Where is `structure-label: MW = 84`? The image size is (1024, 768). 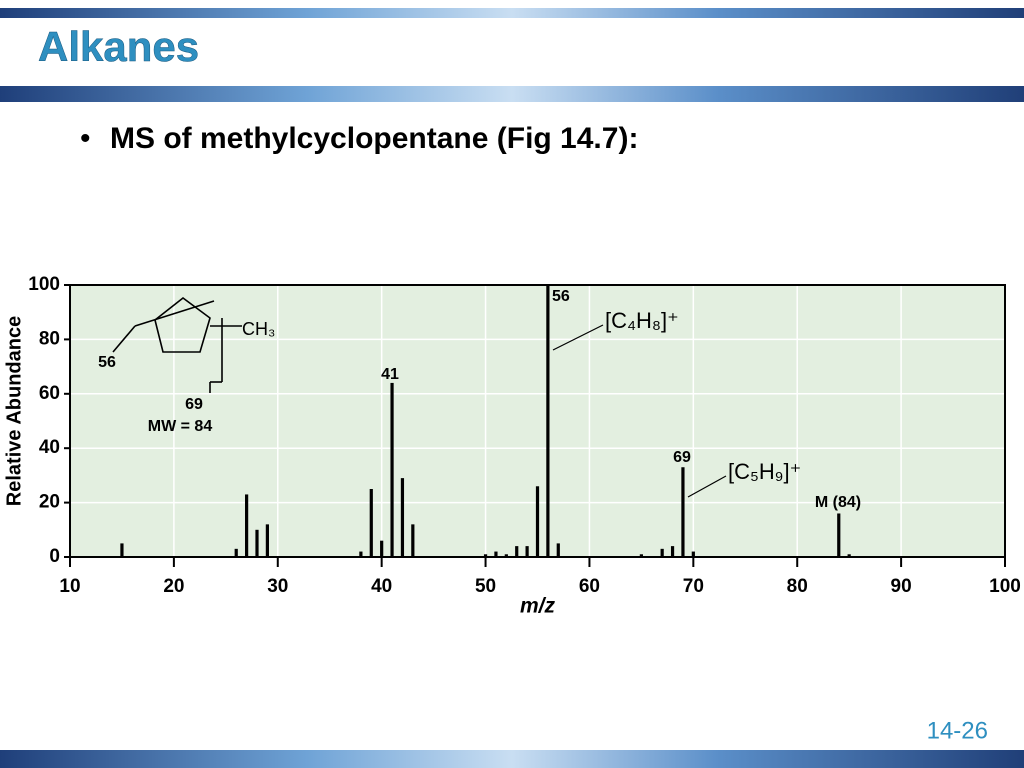
structure-label: MW = 84 is located at coordinates (180, 426).